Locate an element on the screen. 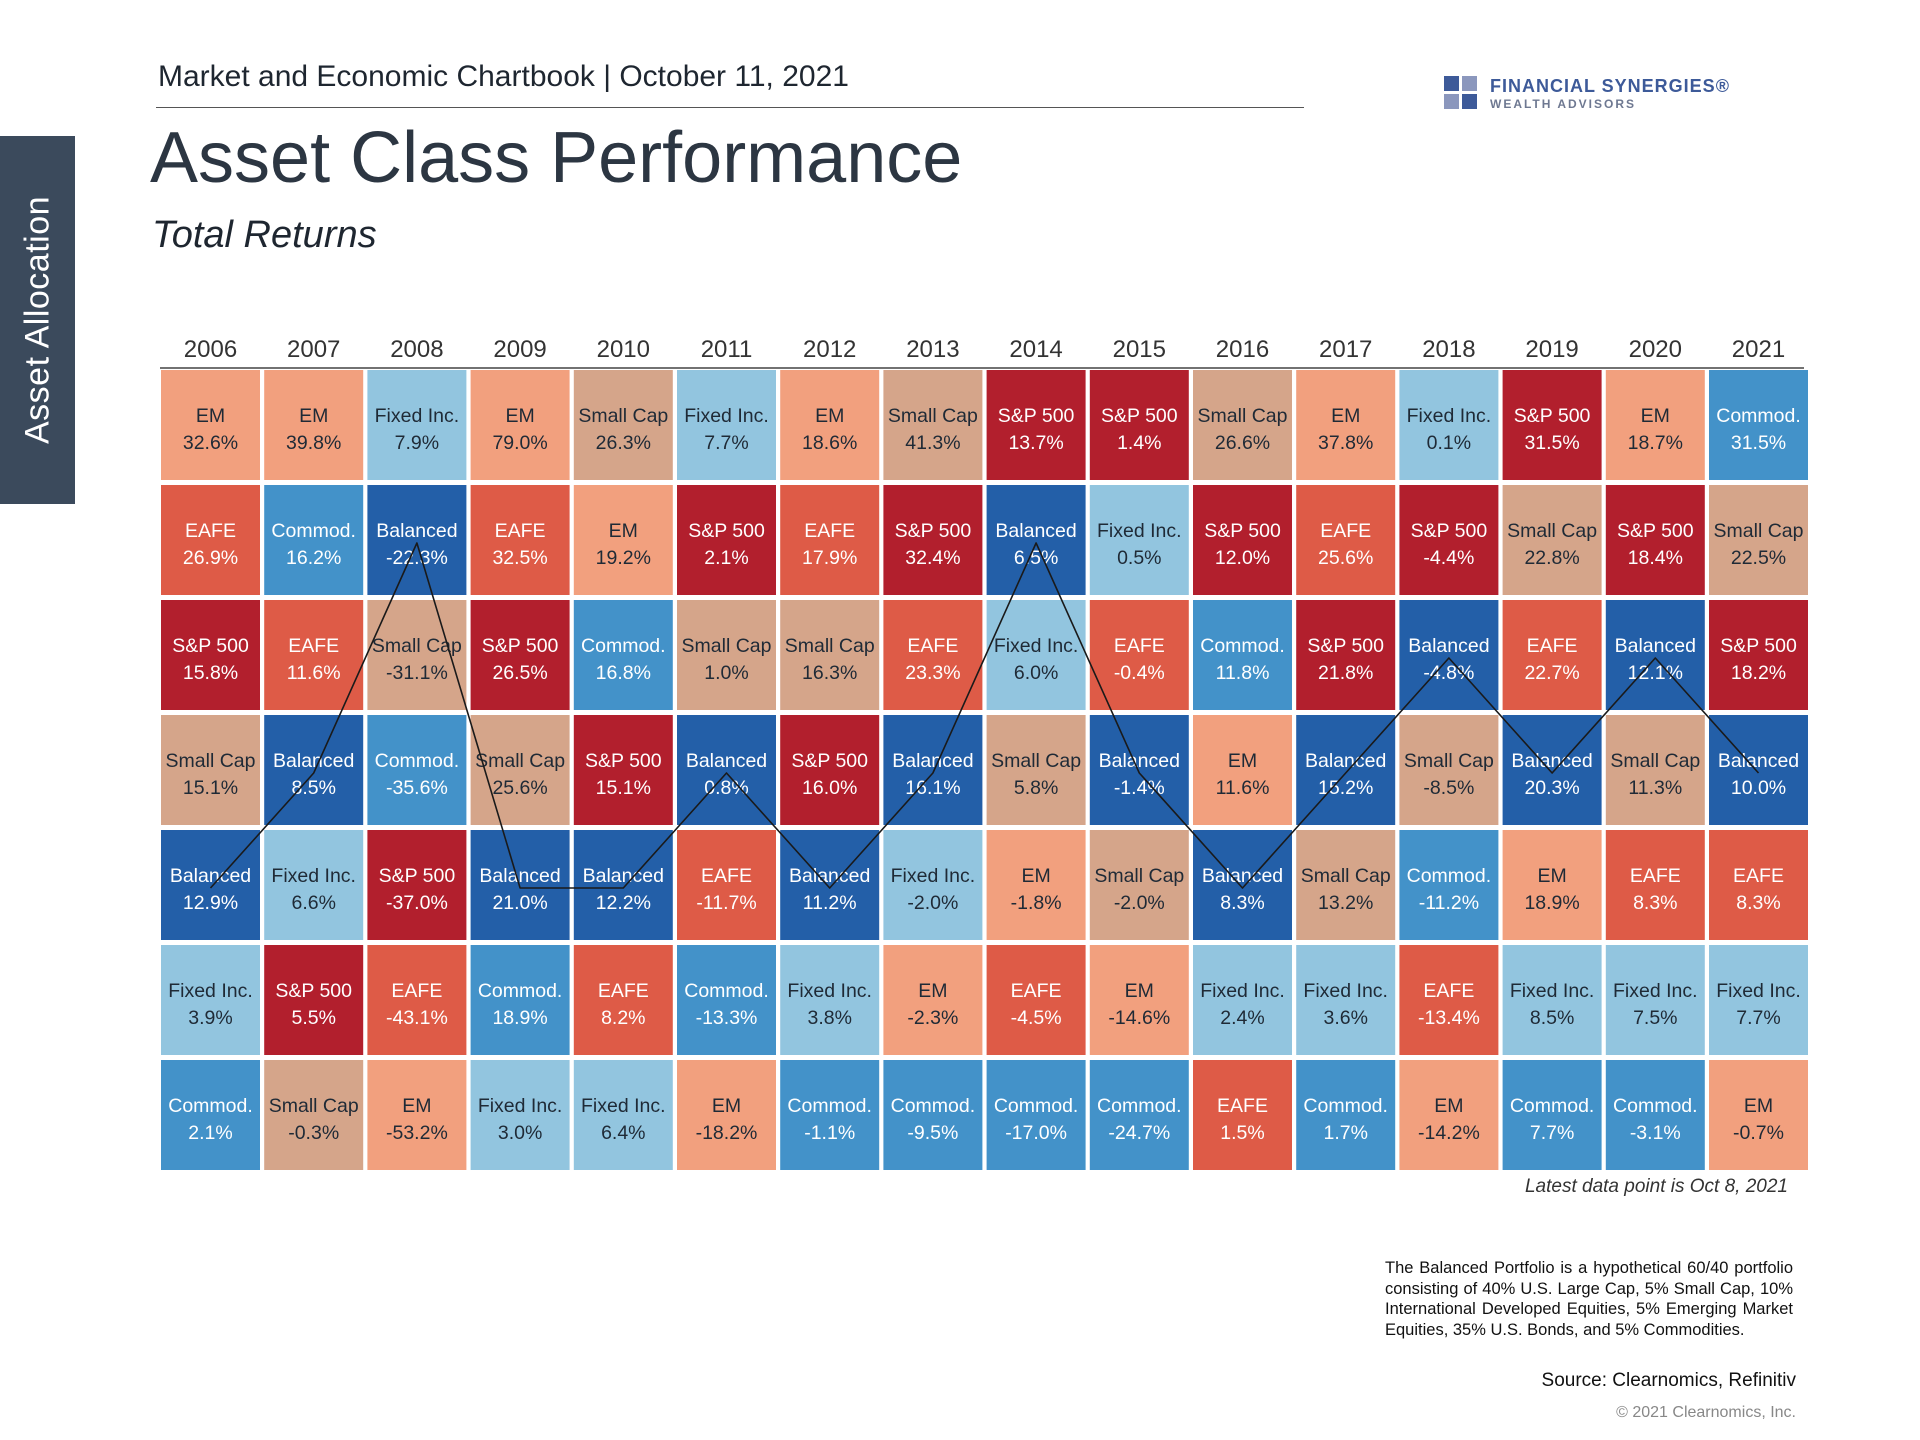 The image size is (1920, 1440). return-value-label: 22.5% is located at coordinates (1758, 558).